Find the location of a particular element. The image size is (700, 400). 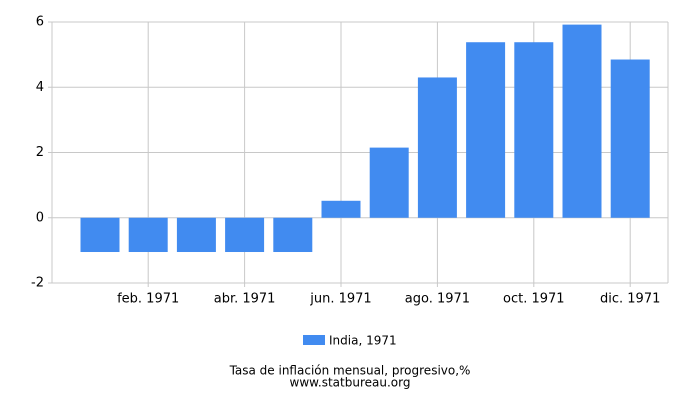

y-tick-label: 0 is located at coordinates (40, 217).